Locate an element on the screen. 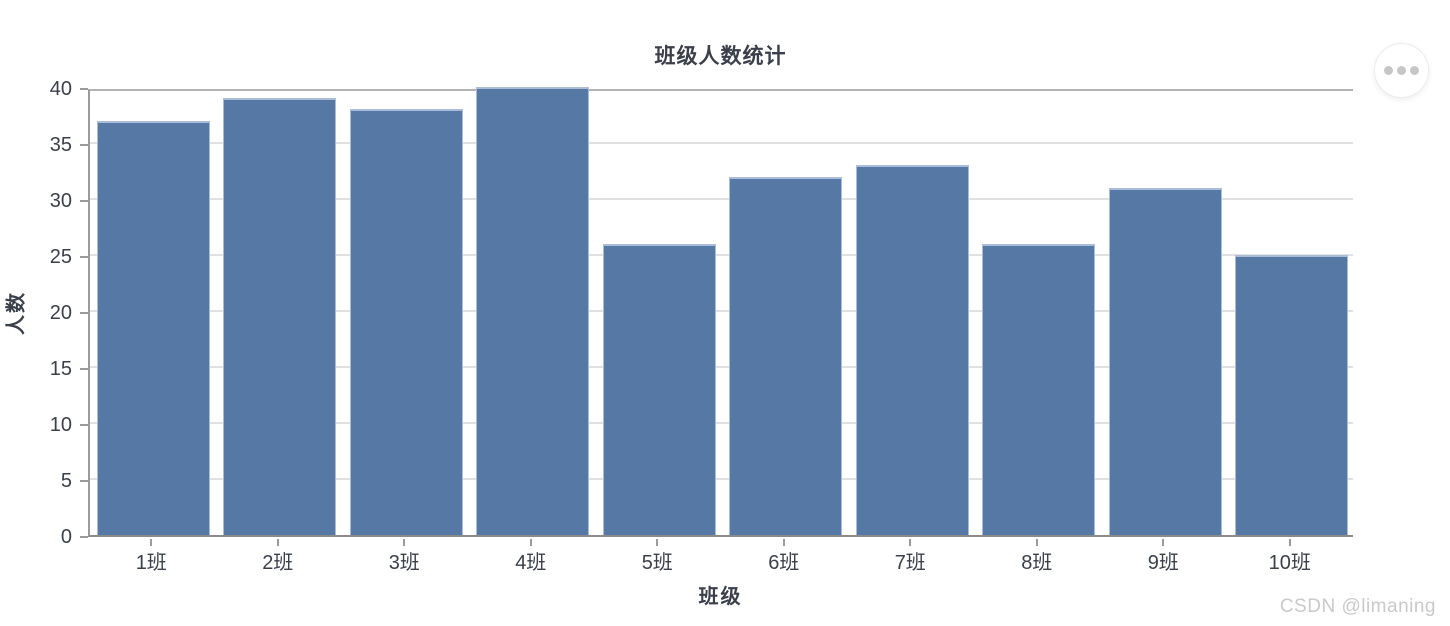 The width and height of the screenshot is (1450, 626). bar-8班 is located at coordinates (1039, 389).